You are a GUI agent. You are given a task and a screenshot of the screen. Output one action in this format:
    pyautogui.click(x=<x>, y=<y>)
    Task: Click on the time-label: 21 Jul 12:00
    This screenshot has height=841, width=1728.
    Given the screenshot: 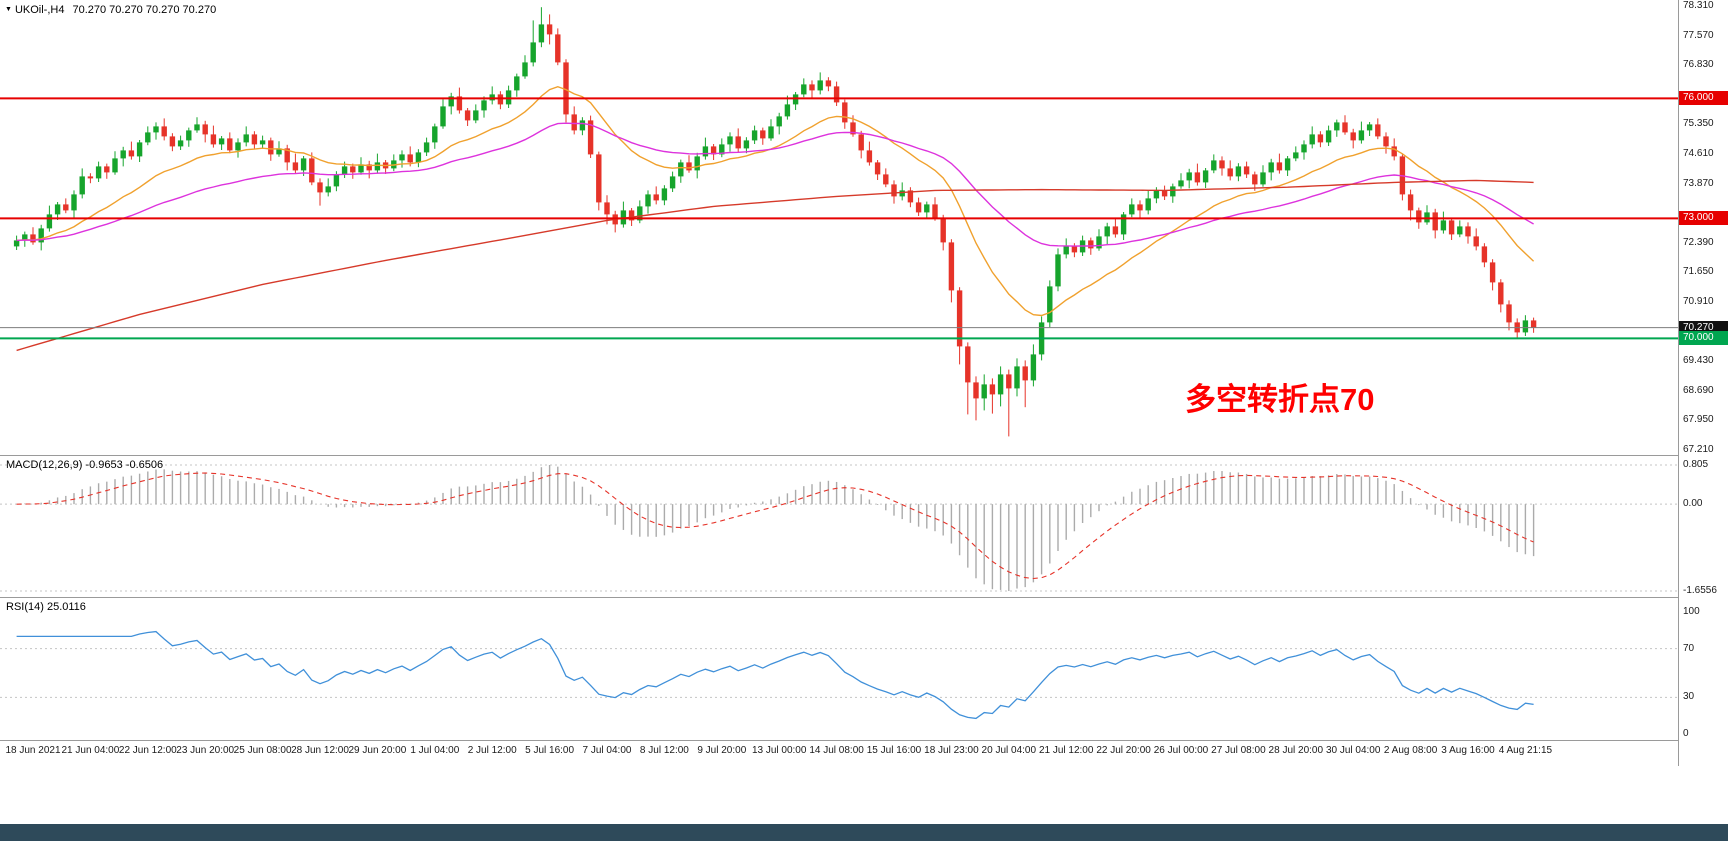 What is the action you would take?
    pyautogui.click(x=1066, y=750)
    